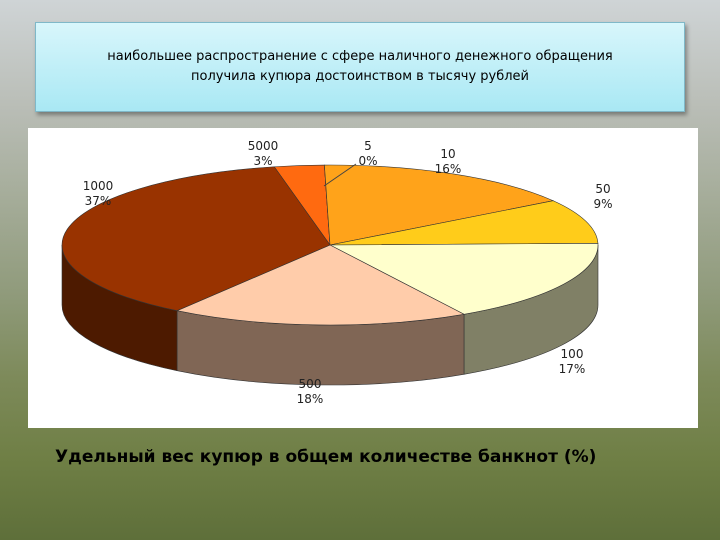  What do you see at coordinates (602, 189) in the screenshot?
I see `slice-label: 50` at bounding box center [602, 189].